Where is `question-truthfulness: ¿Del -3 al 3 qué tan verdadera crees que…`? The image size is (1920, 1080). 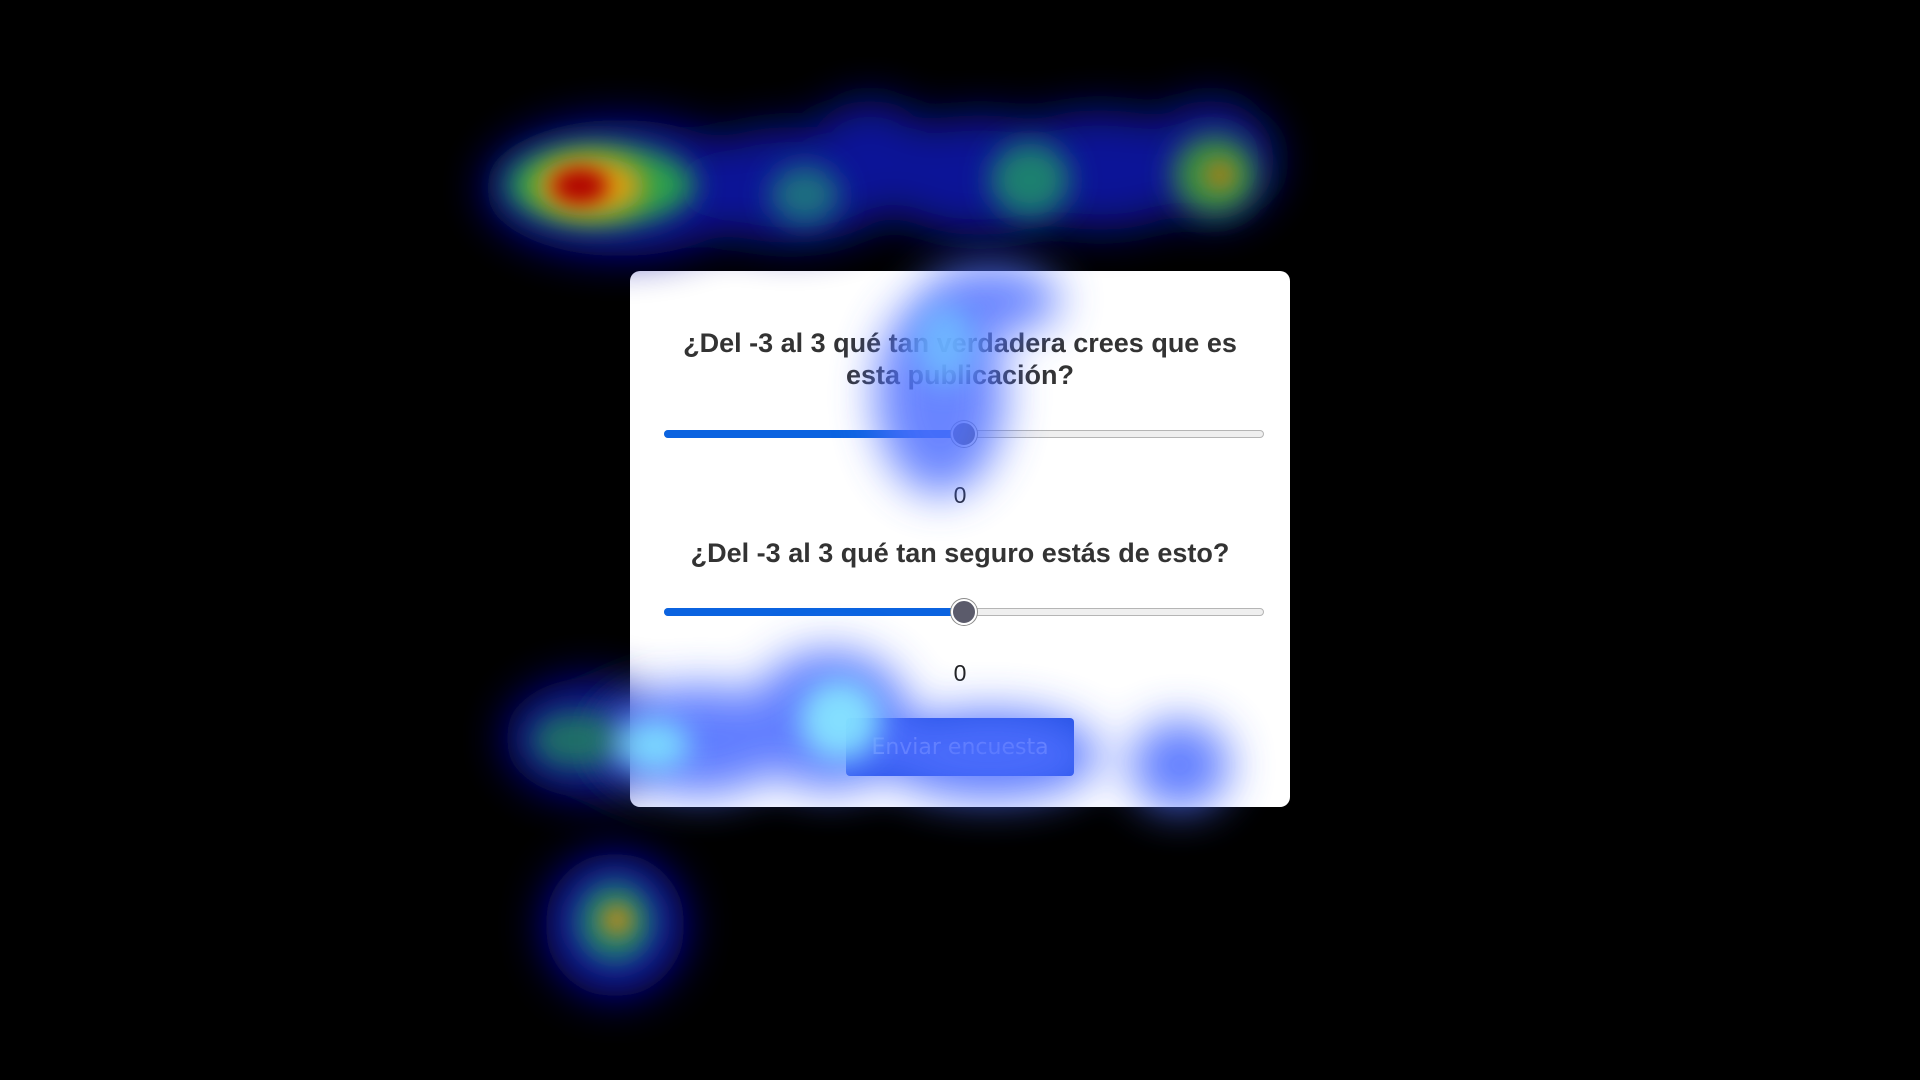
question-truthfulness: ¿Del -3 al 3 qué tan verdadera crees que… is located at coordinates (960, 359).